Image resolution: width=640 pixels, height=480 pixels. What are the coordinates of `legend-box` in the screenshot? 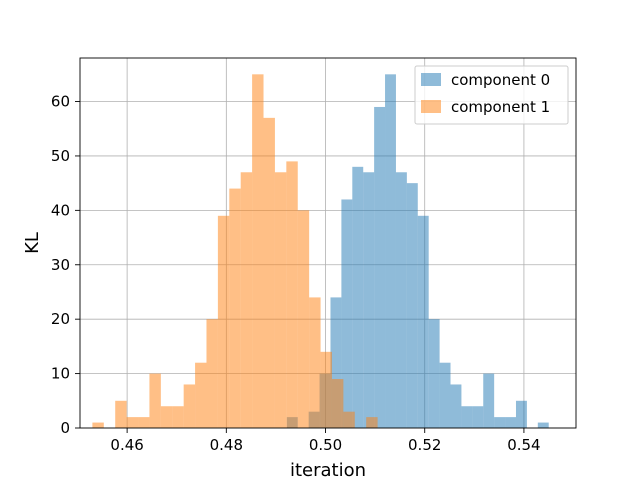 It's located at (491, 95).